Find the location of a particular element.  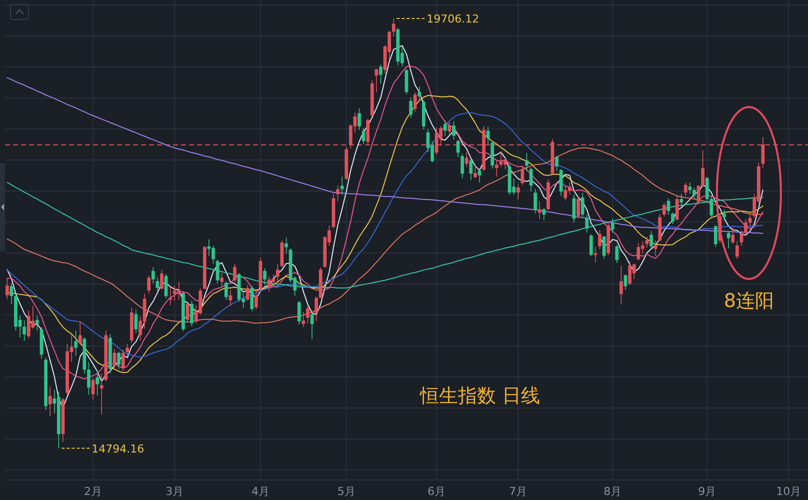

x-tick-label: 7月 is located at coordinates (518, 491).